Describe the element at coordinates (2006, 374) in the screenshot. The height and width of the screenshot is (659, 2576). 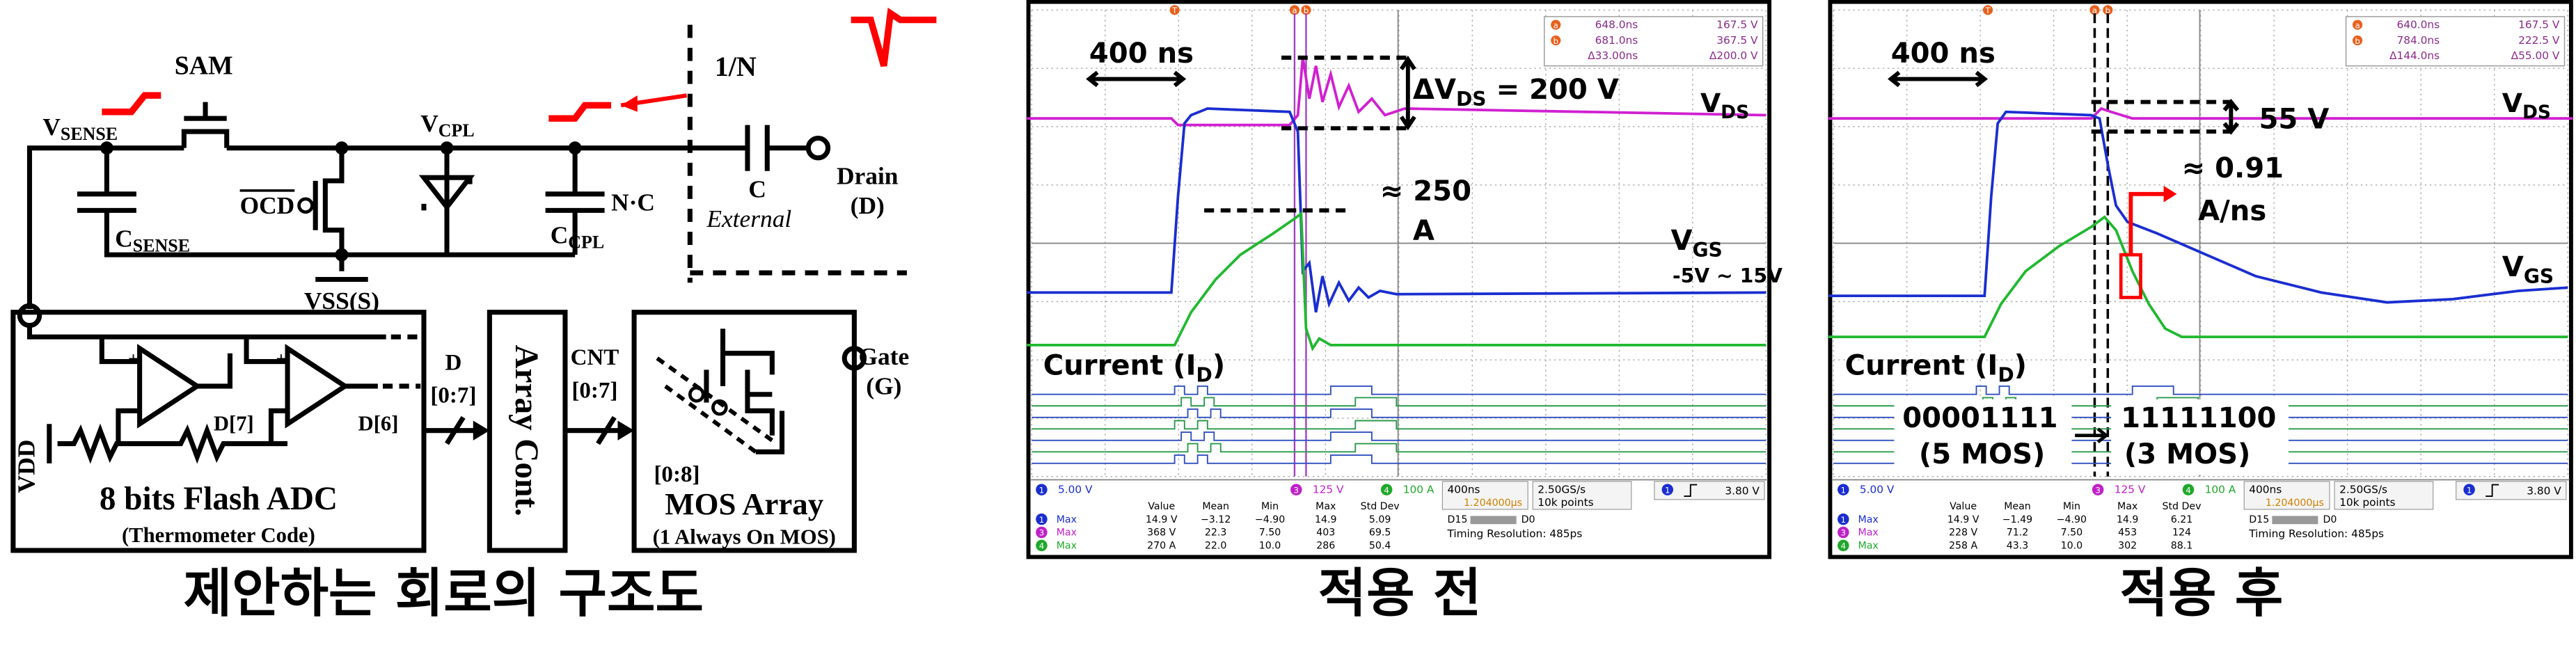
I see `annotation-part: D` at that location.